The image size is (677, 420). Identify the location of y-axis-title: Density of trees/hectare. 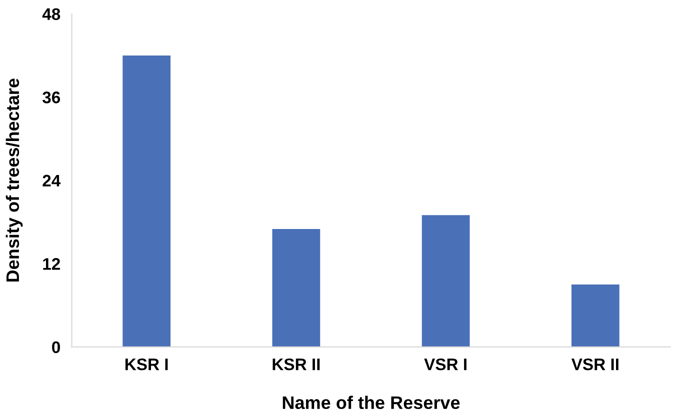
(14, 180).